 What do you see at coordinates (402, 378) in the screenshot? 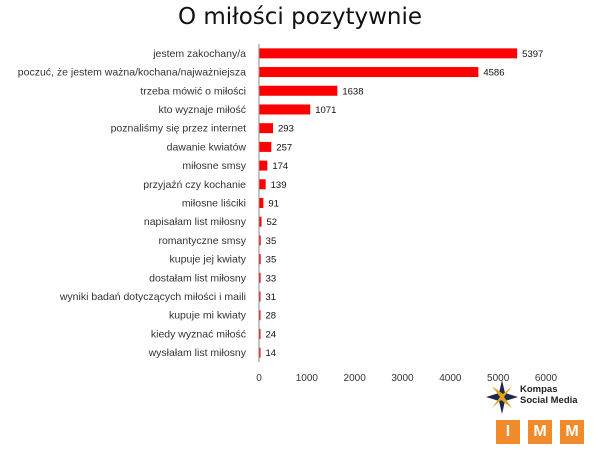
I see `x-tick-label: 3000` at bounding box center [402, 378].